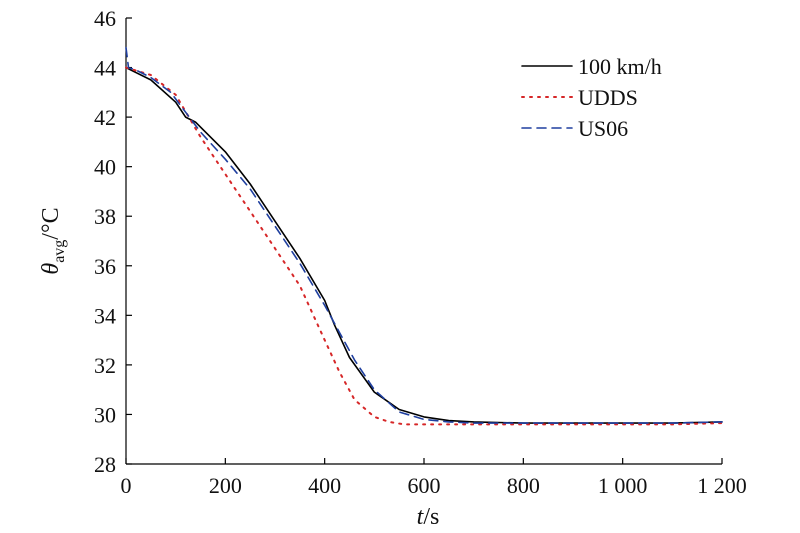 The width and height of the screenshot is (800, 533). Describe the element at coordinates (324, 485) in the screenshot. I see `x-tick-label: 400` at that location.